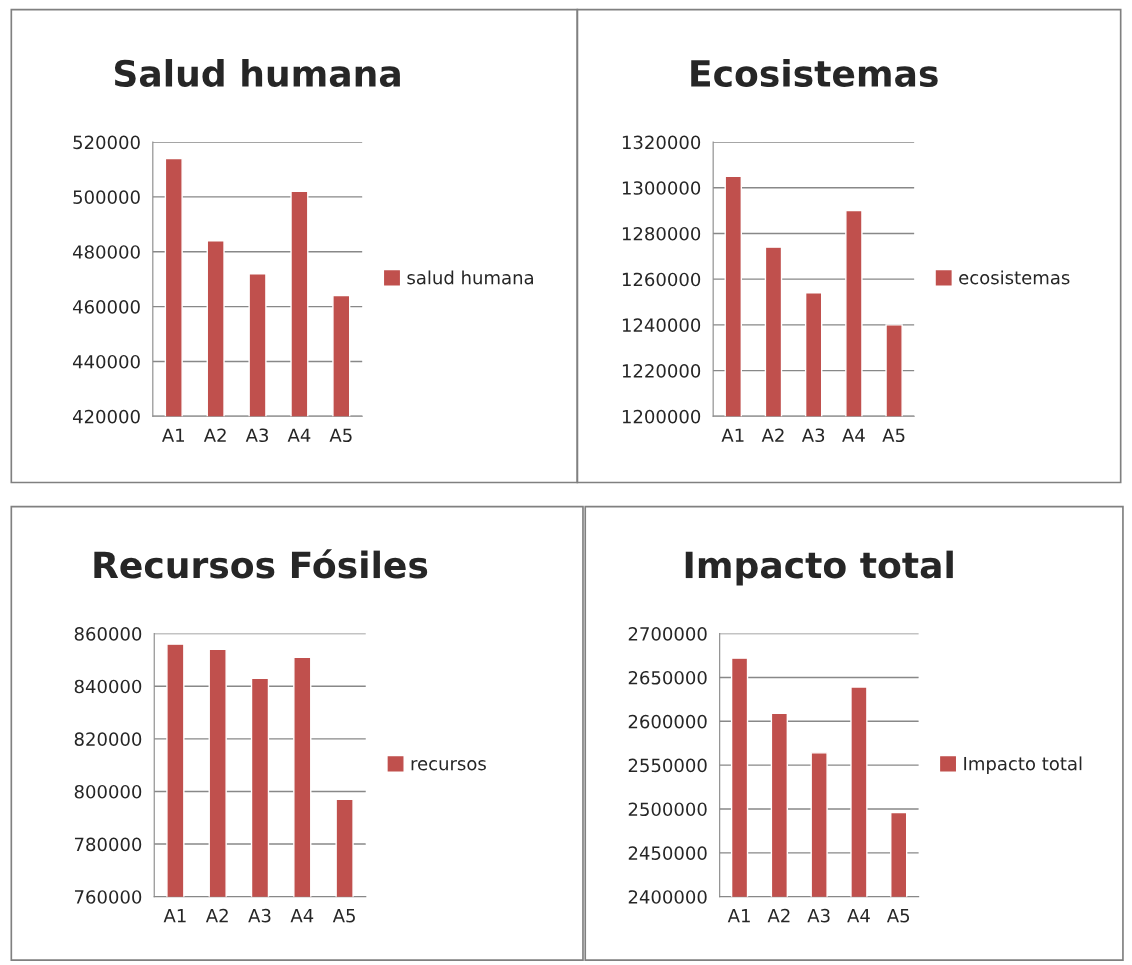 This screenshot has height=965, width=1132. What do you see at coordinates (108, 634) in the screenshot?
I see `y-tick-label: 860000` at bounding box center [108, 634].